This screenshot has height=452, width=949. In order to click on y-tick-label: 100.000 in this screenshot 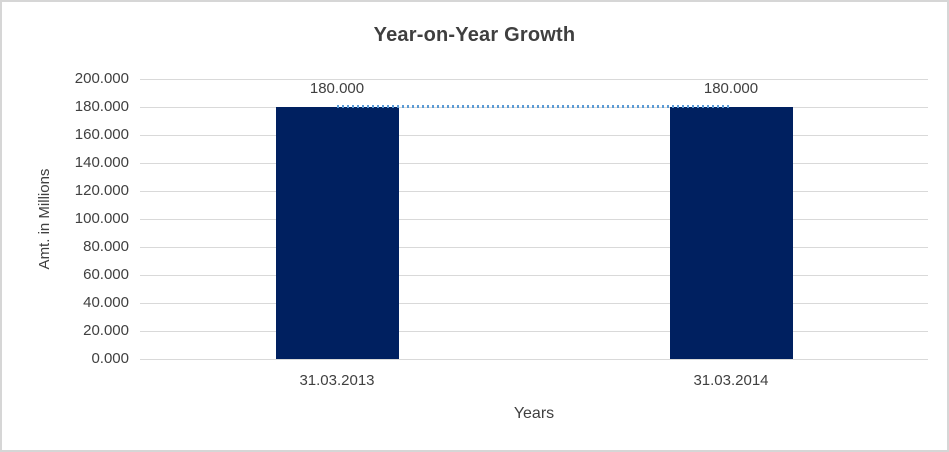, I will do `click(101, 218)`.